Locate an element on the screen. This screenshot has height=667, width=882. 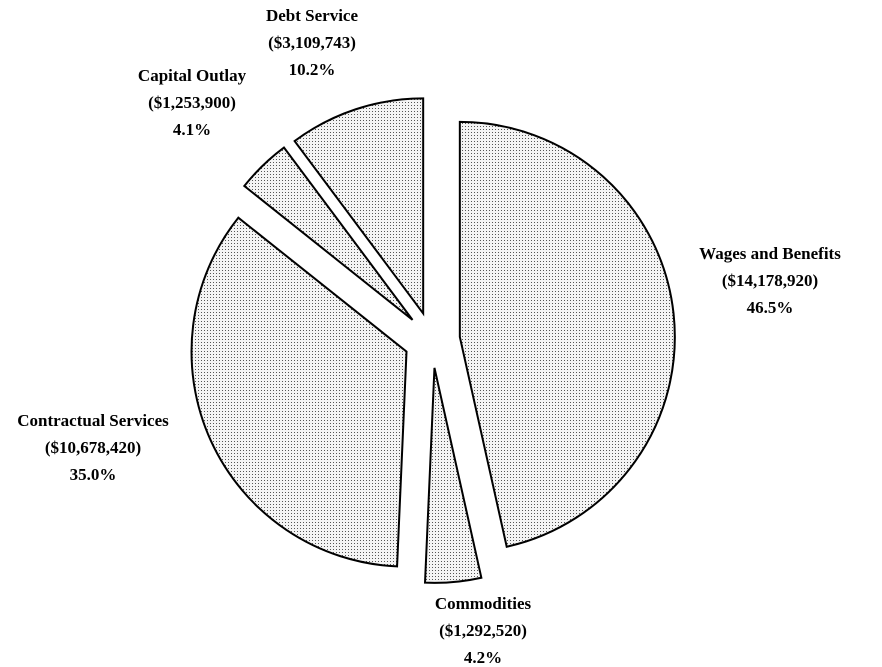
slice-percent: 10.2% is located at coordinates (312, 69).